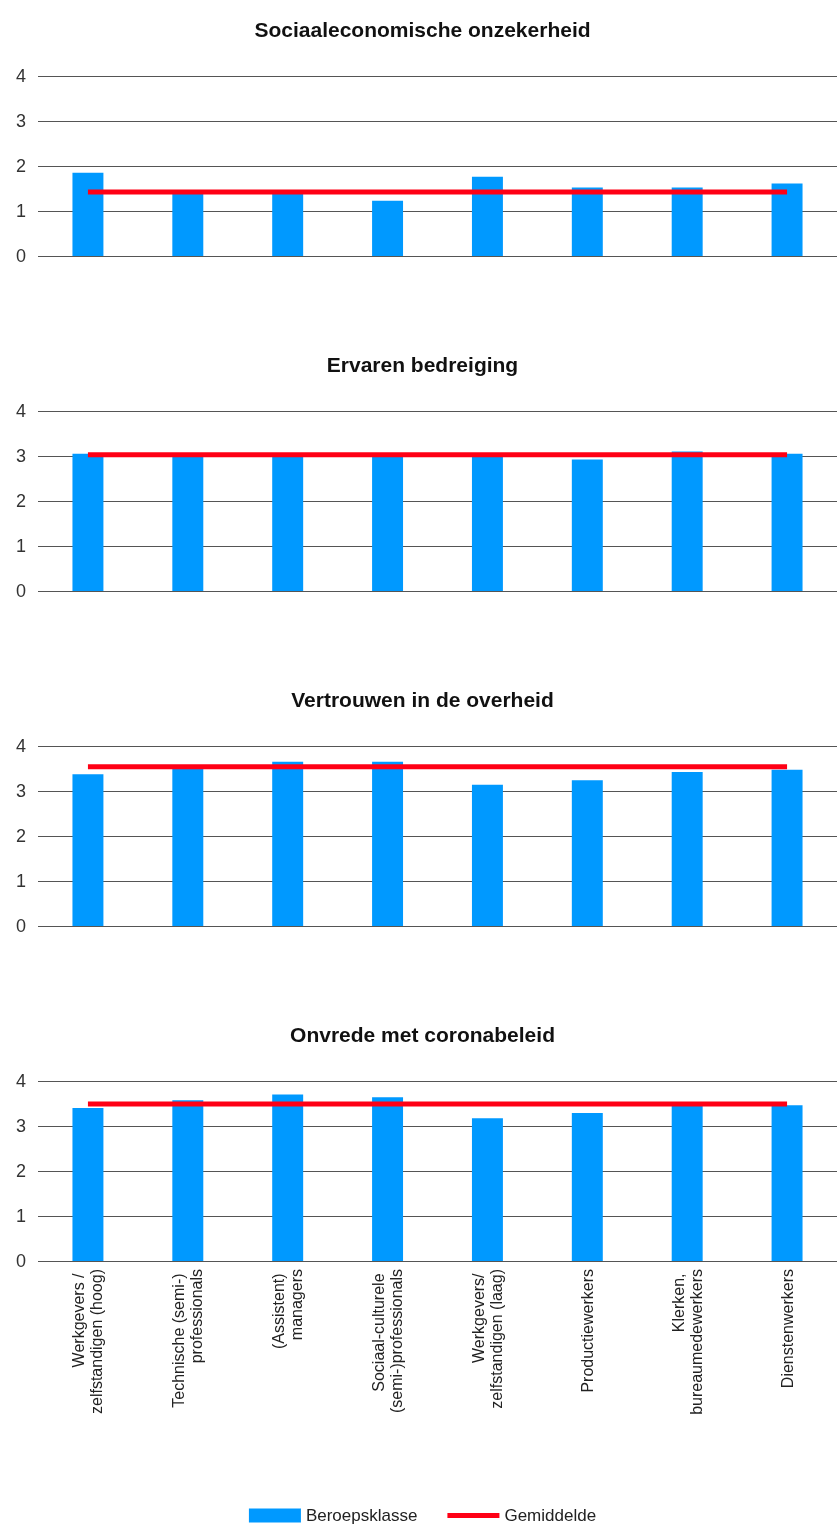 This screenshot has height=1538, width=837. Describe the element at coordinates (188, 1338) in the screenshot. I see `x-tick-label: Technische (semi-) professionals` at that location.